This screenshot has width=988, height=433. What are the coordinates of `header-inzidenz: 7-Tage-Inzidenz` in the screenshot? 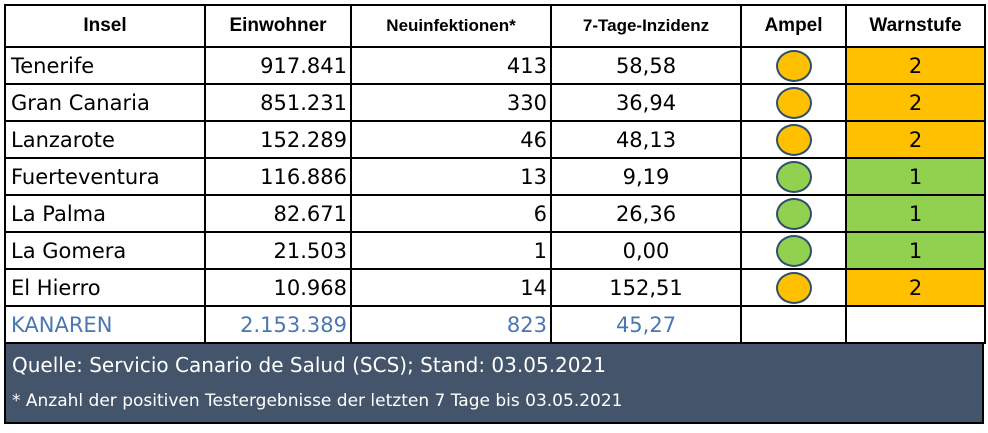 It's located at (646, 26).